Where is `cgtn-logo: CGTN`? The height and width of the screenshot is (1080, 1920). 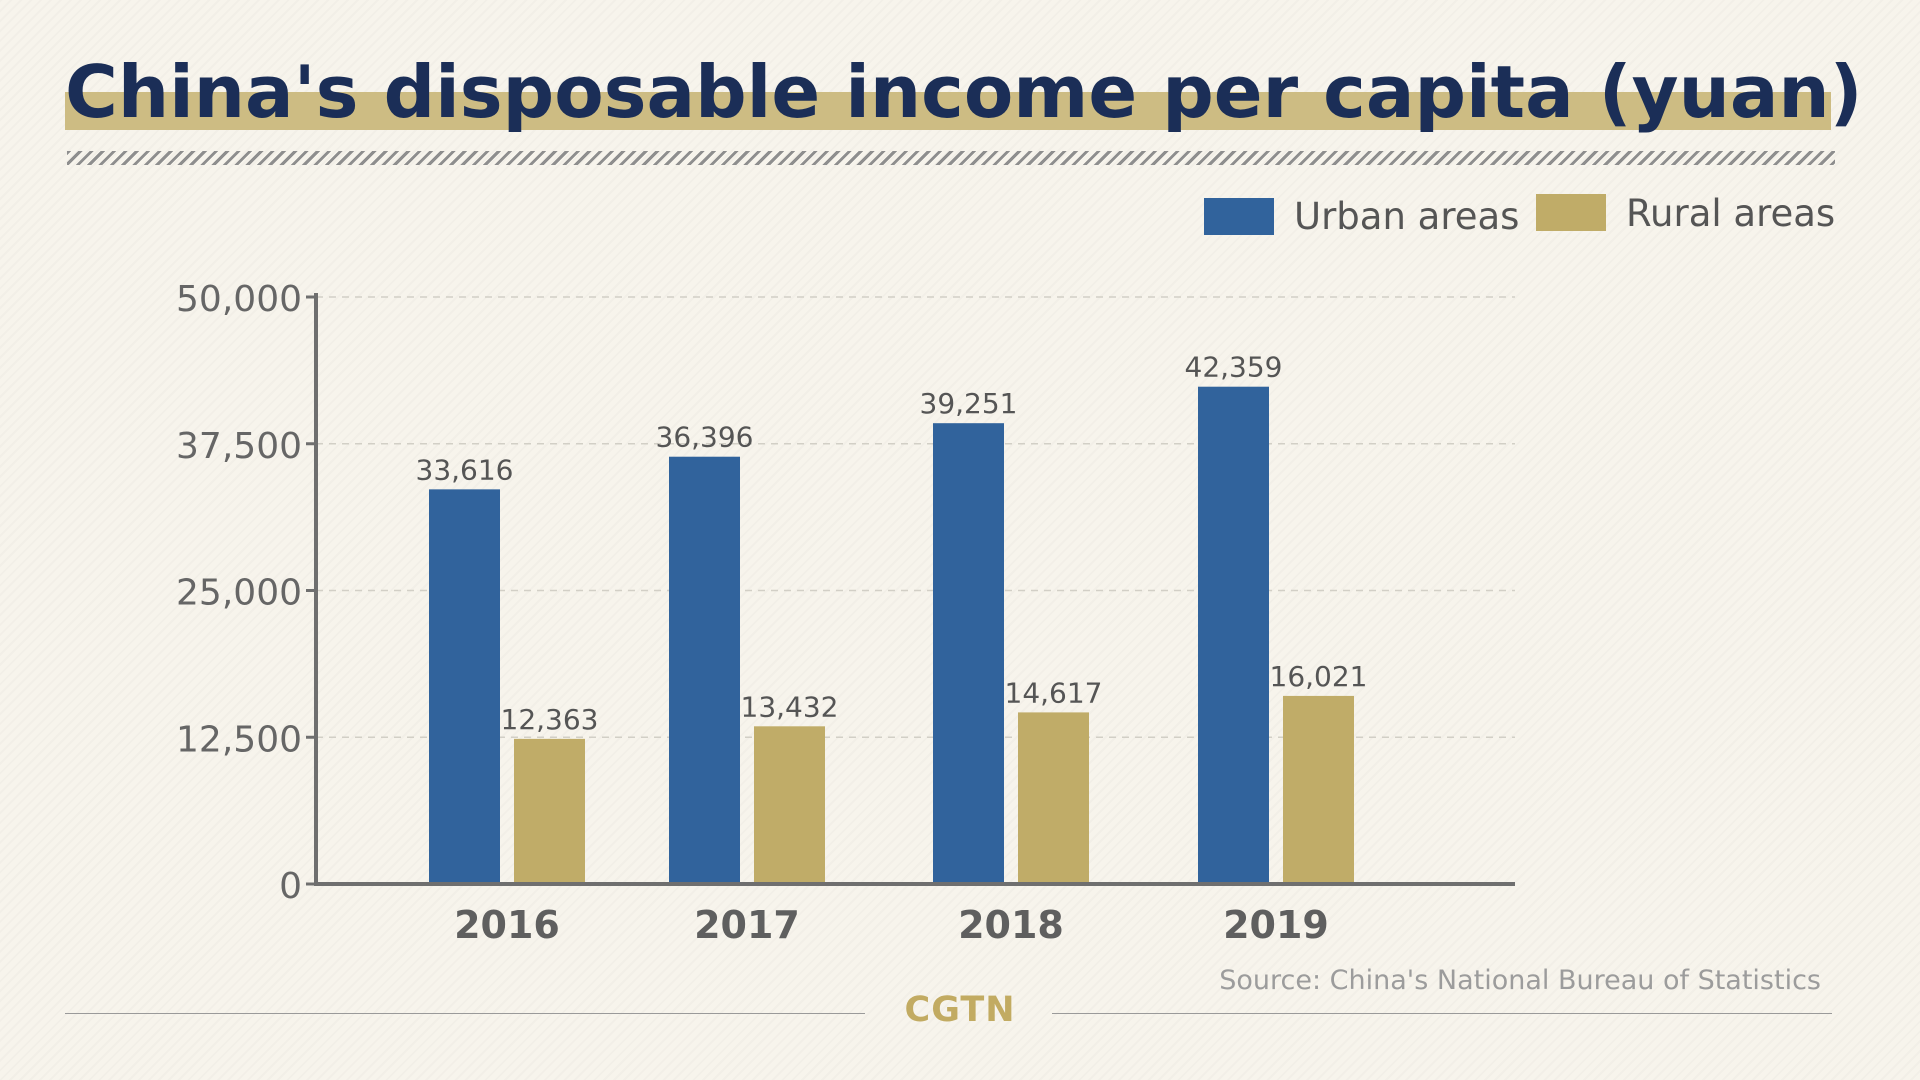 cgtn-logo: CGTN is located at coordinates (960, 1010).